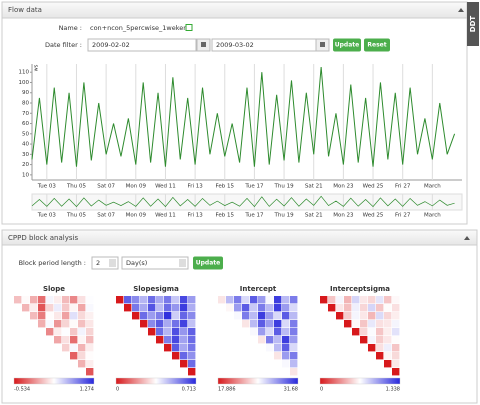 The height and width of the screenshot is (405, 480). I want to click on date-from-input, so click(142, 45).